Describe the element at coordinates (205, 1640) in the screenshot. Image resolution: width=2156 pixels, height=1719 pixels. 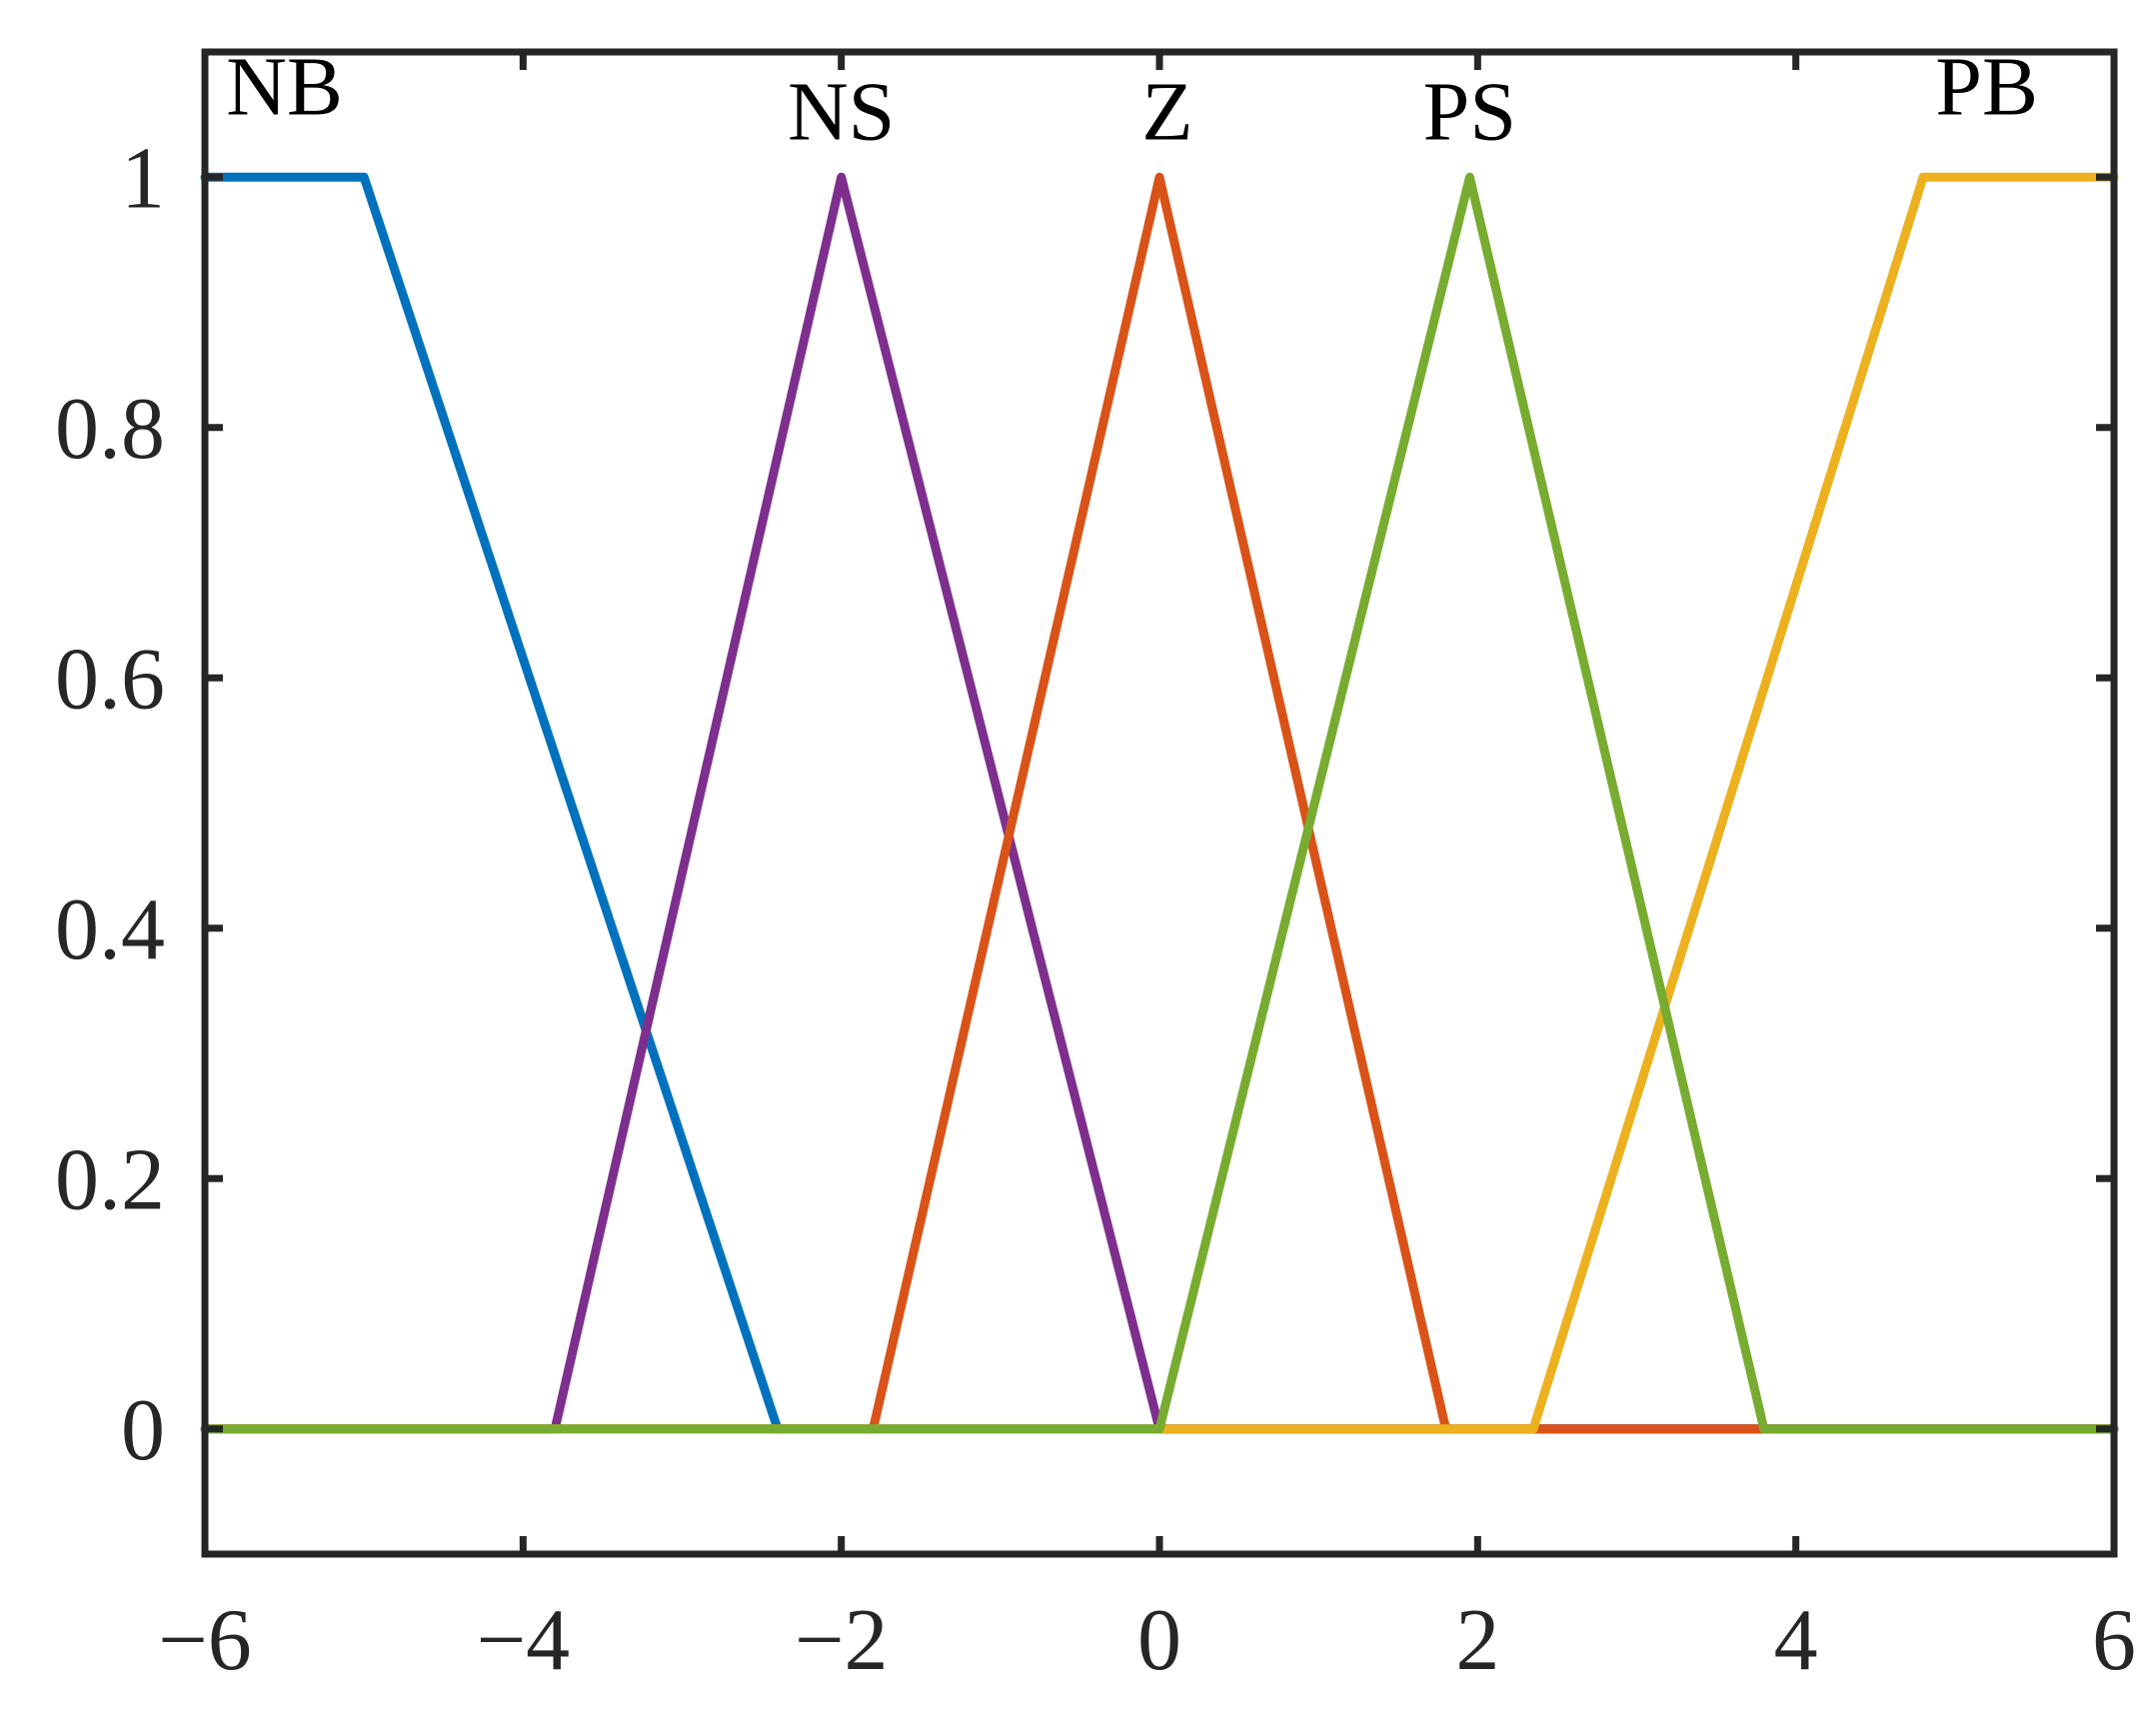
I see `x-tick-label: −6` at that location.